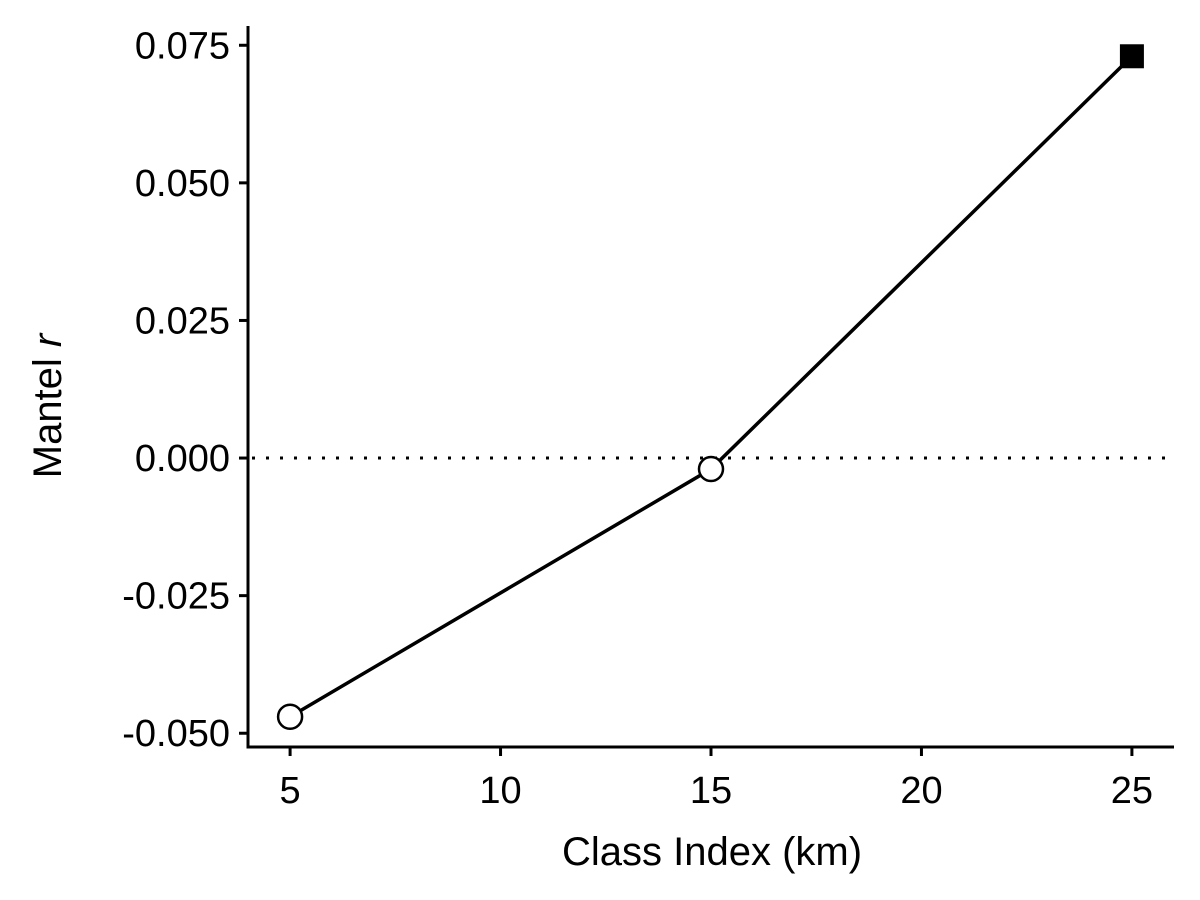  What do you see at coordinates (712, 852) in the screenshot?
I see `x-axis-title: Class Index (km)` at bounding box center [712, 852].